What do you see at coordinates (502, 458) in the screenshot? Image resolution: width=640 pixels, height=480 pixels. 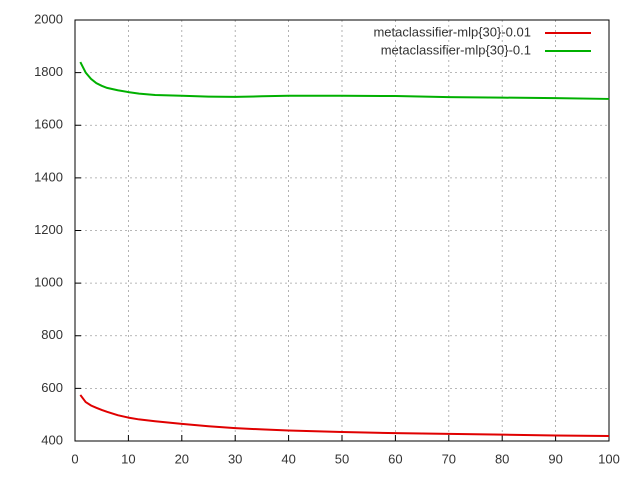 I see `x-tick-label: 80` at bounding box center [502, 458].